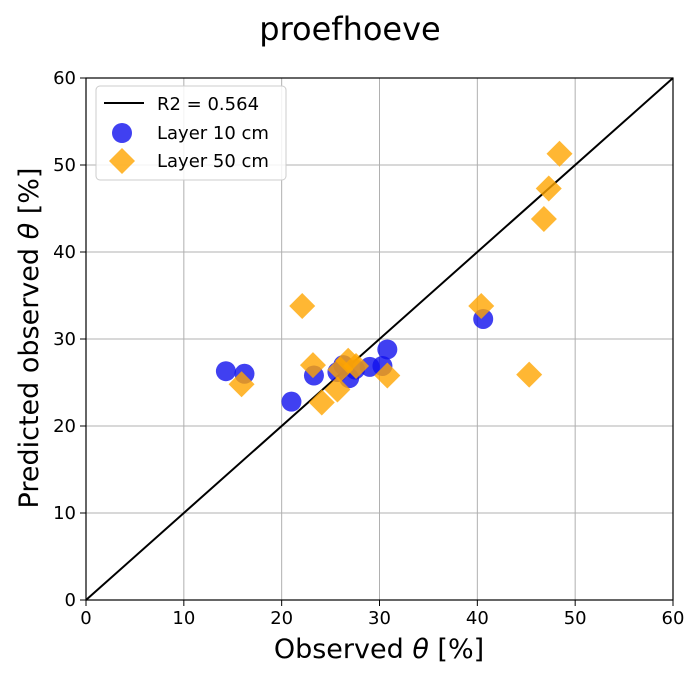  I want to click on y-tick-label: 40, so click(64, 252).